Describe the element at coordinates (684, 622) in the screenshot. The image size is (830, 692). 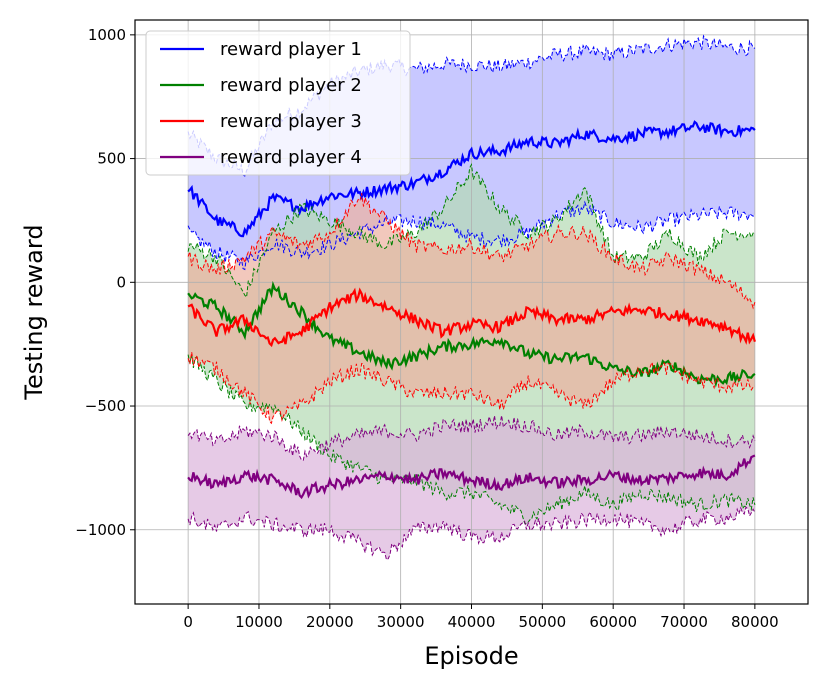
I see `x-tick-label: 70000` at that location.